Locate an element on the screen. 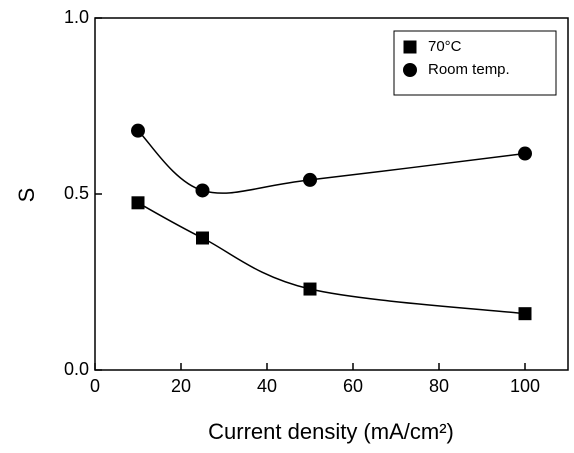 This screenshot has height=453, width=574. x-tick-label: 40 is located at coordinates (267, 386).